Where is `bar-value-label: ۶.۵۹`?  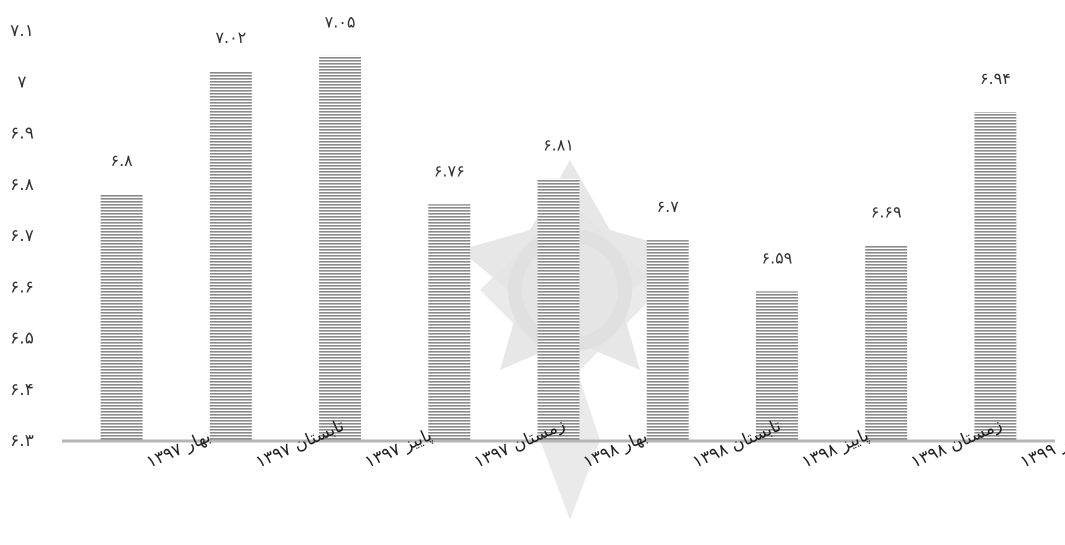 bar-value-label: ۶.۵۹ is located at coordinates (777, 257).